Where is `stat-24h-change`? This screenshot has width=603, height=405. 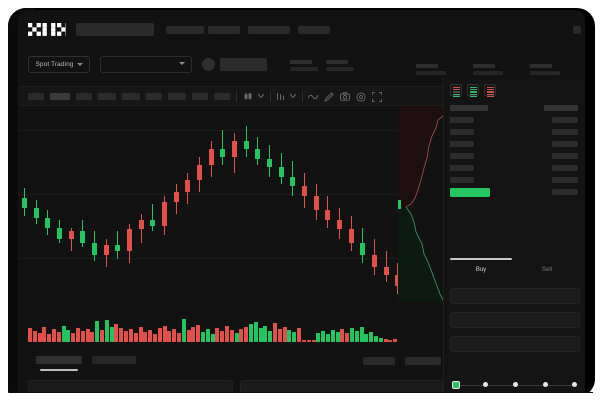
stat-24h-change is located at coordinates (340, 65).